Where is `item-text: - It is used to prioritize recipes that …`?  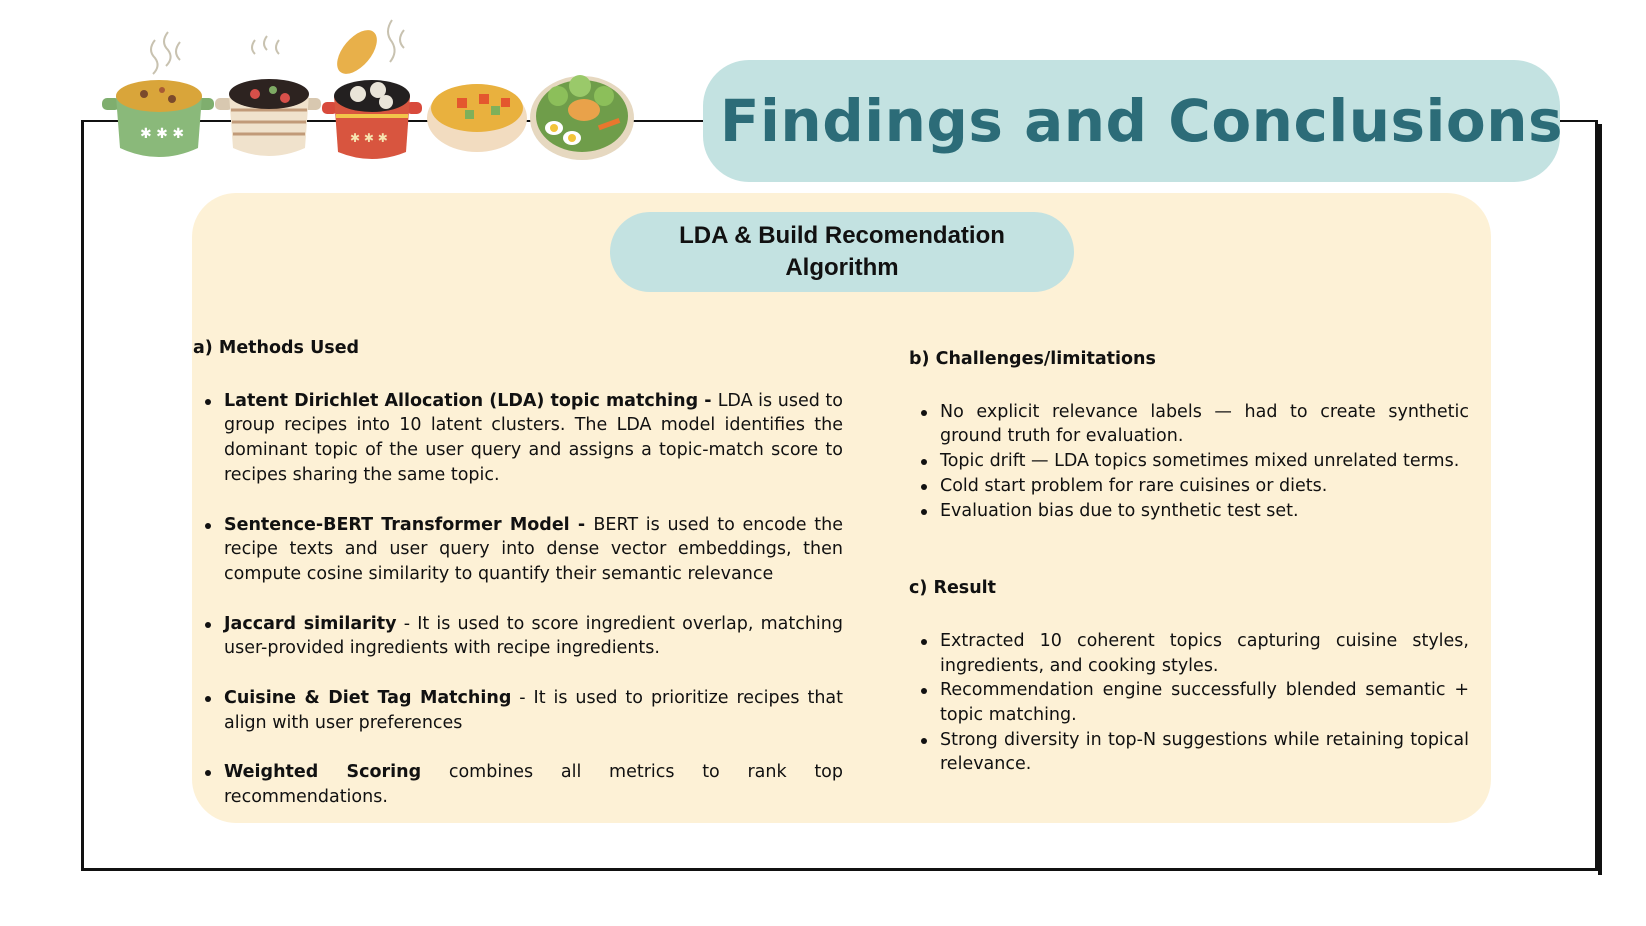
item-text: - It is used to prioritize recipes that … is located at coordinates (534, 710).